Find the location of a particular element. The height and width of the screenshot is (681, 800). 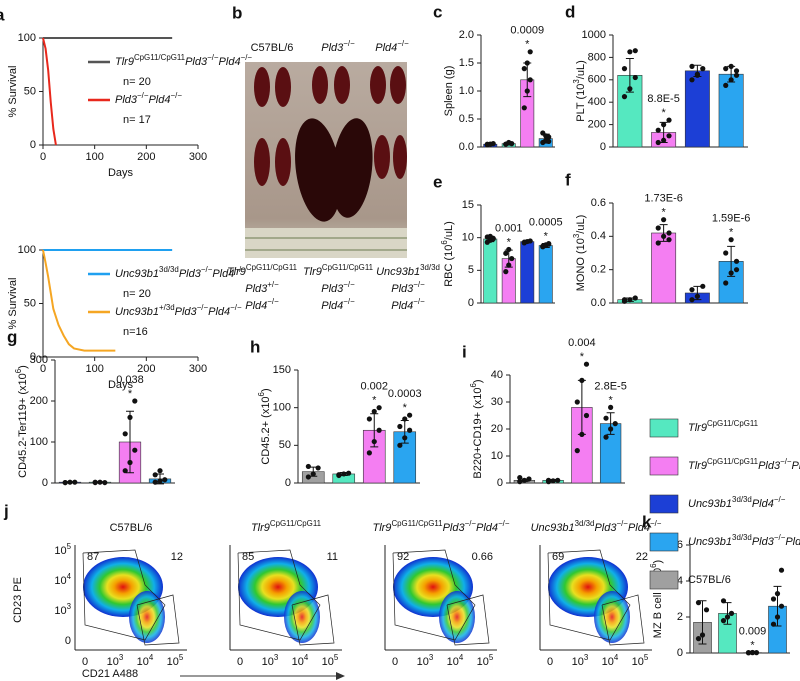

flow-title: Tlr9CpG11/CpG11 is located at coordinates (286, 526).